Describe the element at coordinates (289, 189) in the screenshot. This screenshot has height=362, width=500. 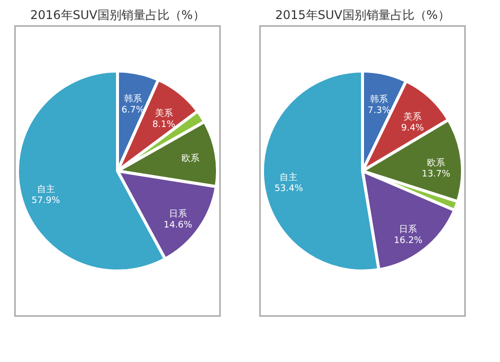
I see `data-label: 53.4%` at that location.